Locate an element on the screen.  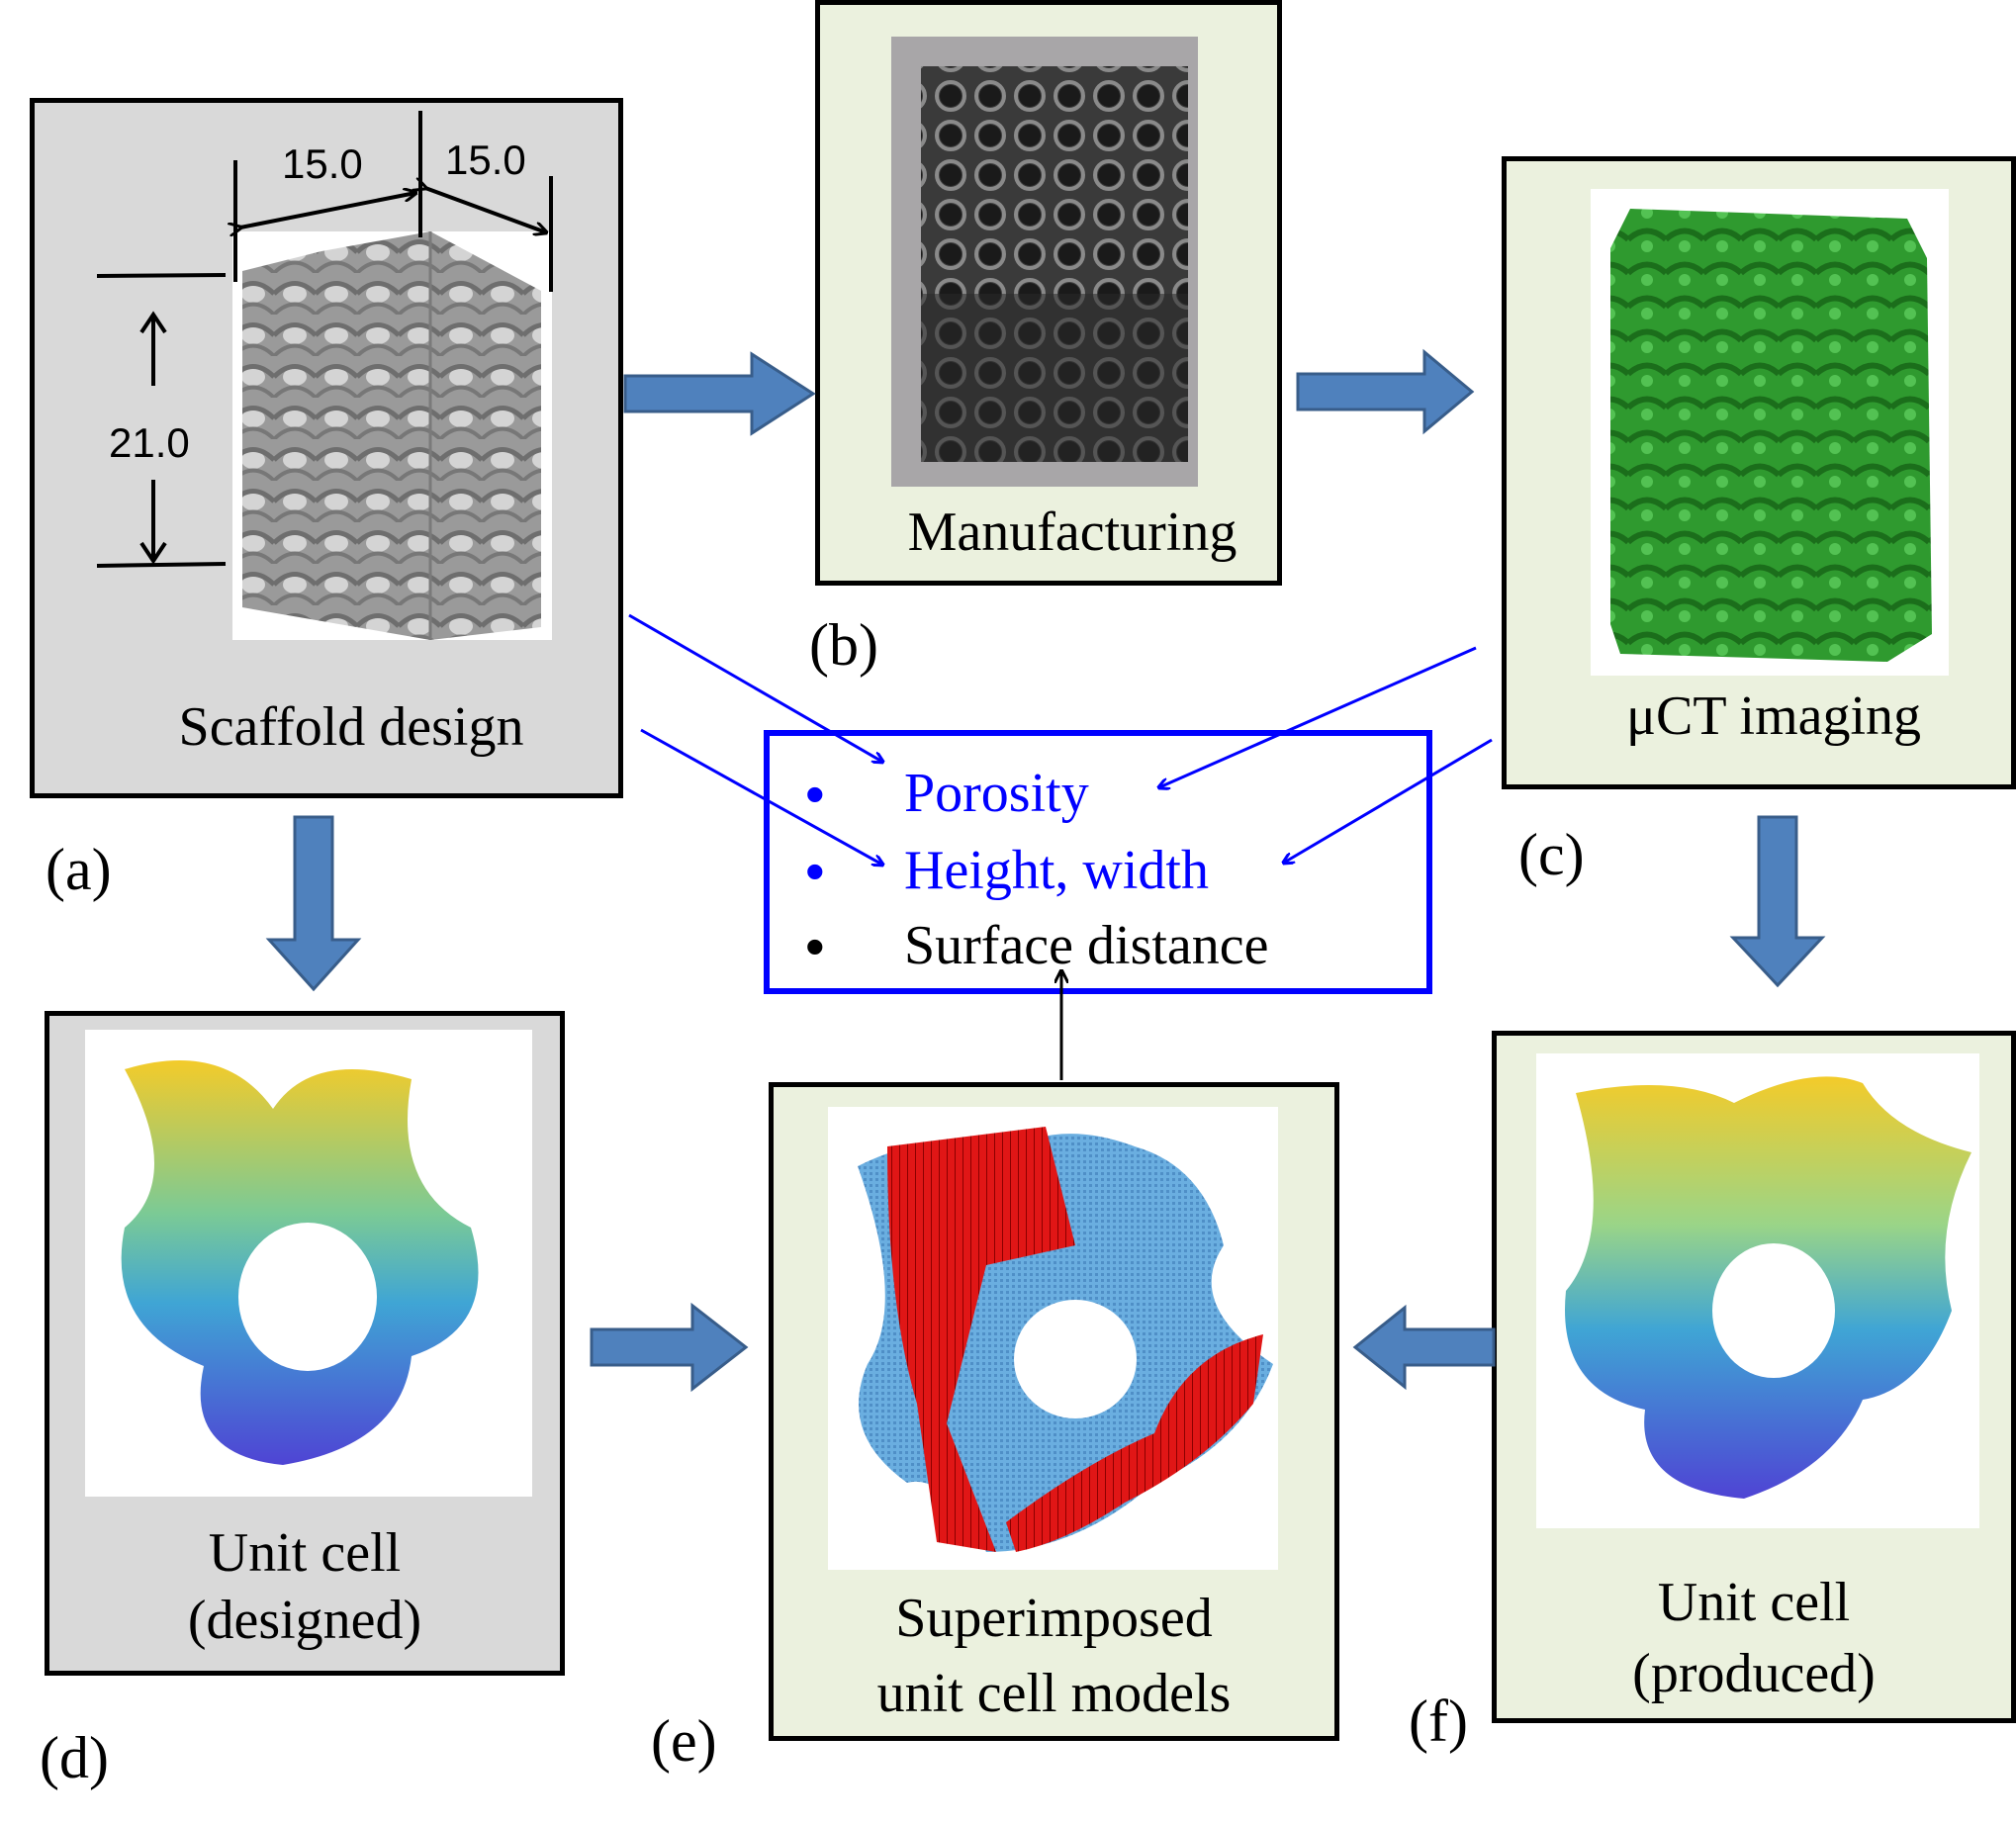
panel-unit-cell-produced: Unit cell (produced) is located at coordinates (1754, 1377).